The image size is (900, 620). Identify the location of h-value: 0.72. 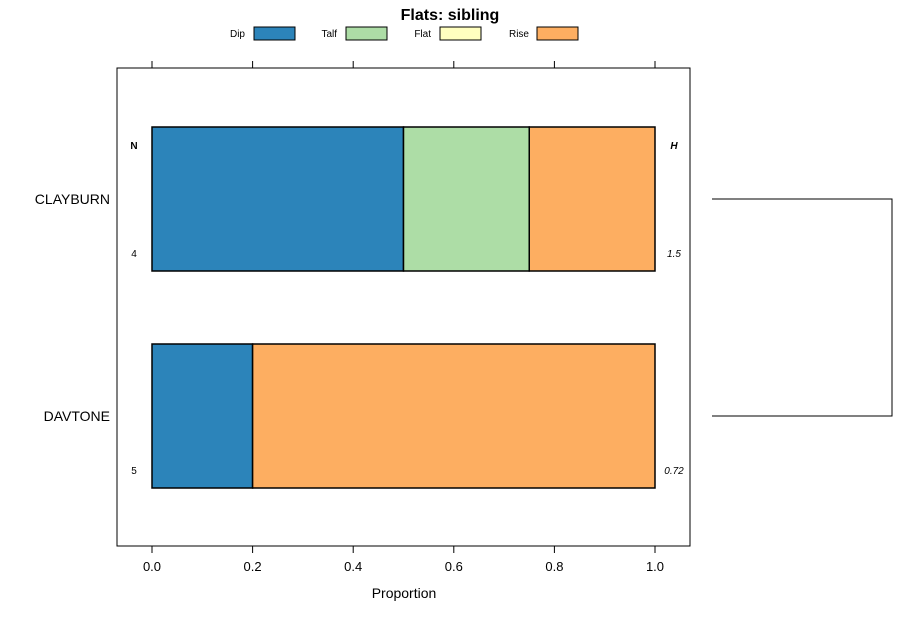
(674, 471).